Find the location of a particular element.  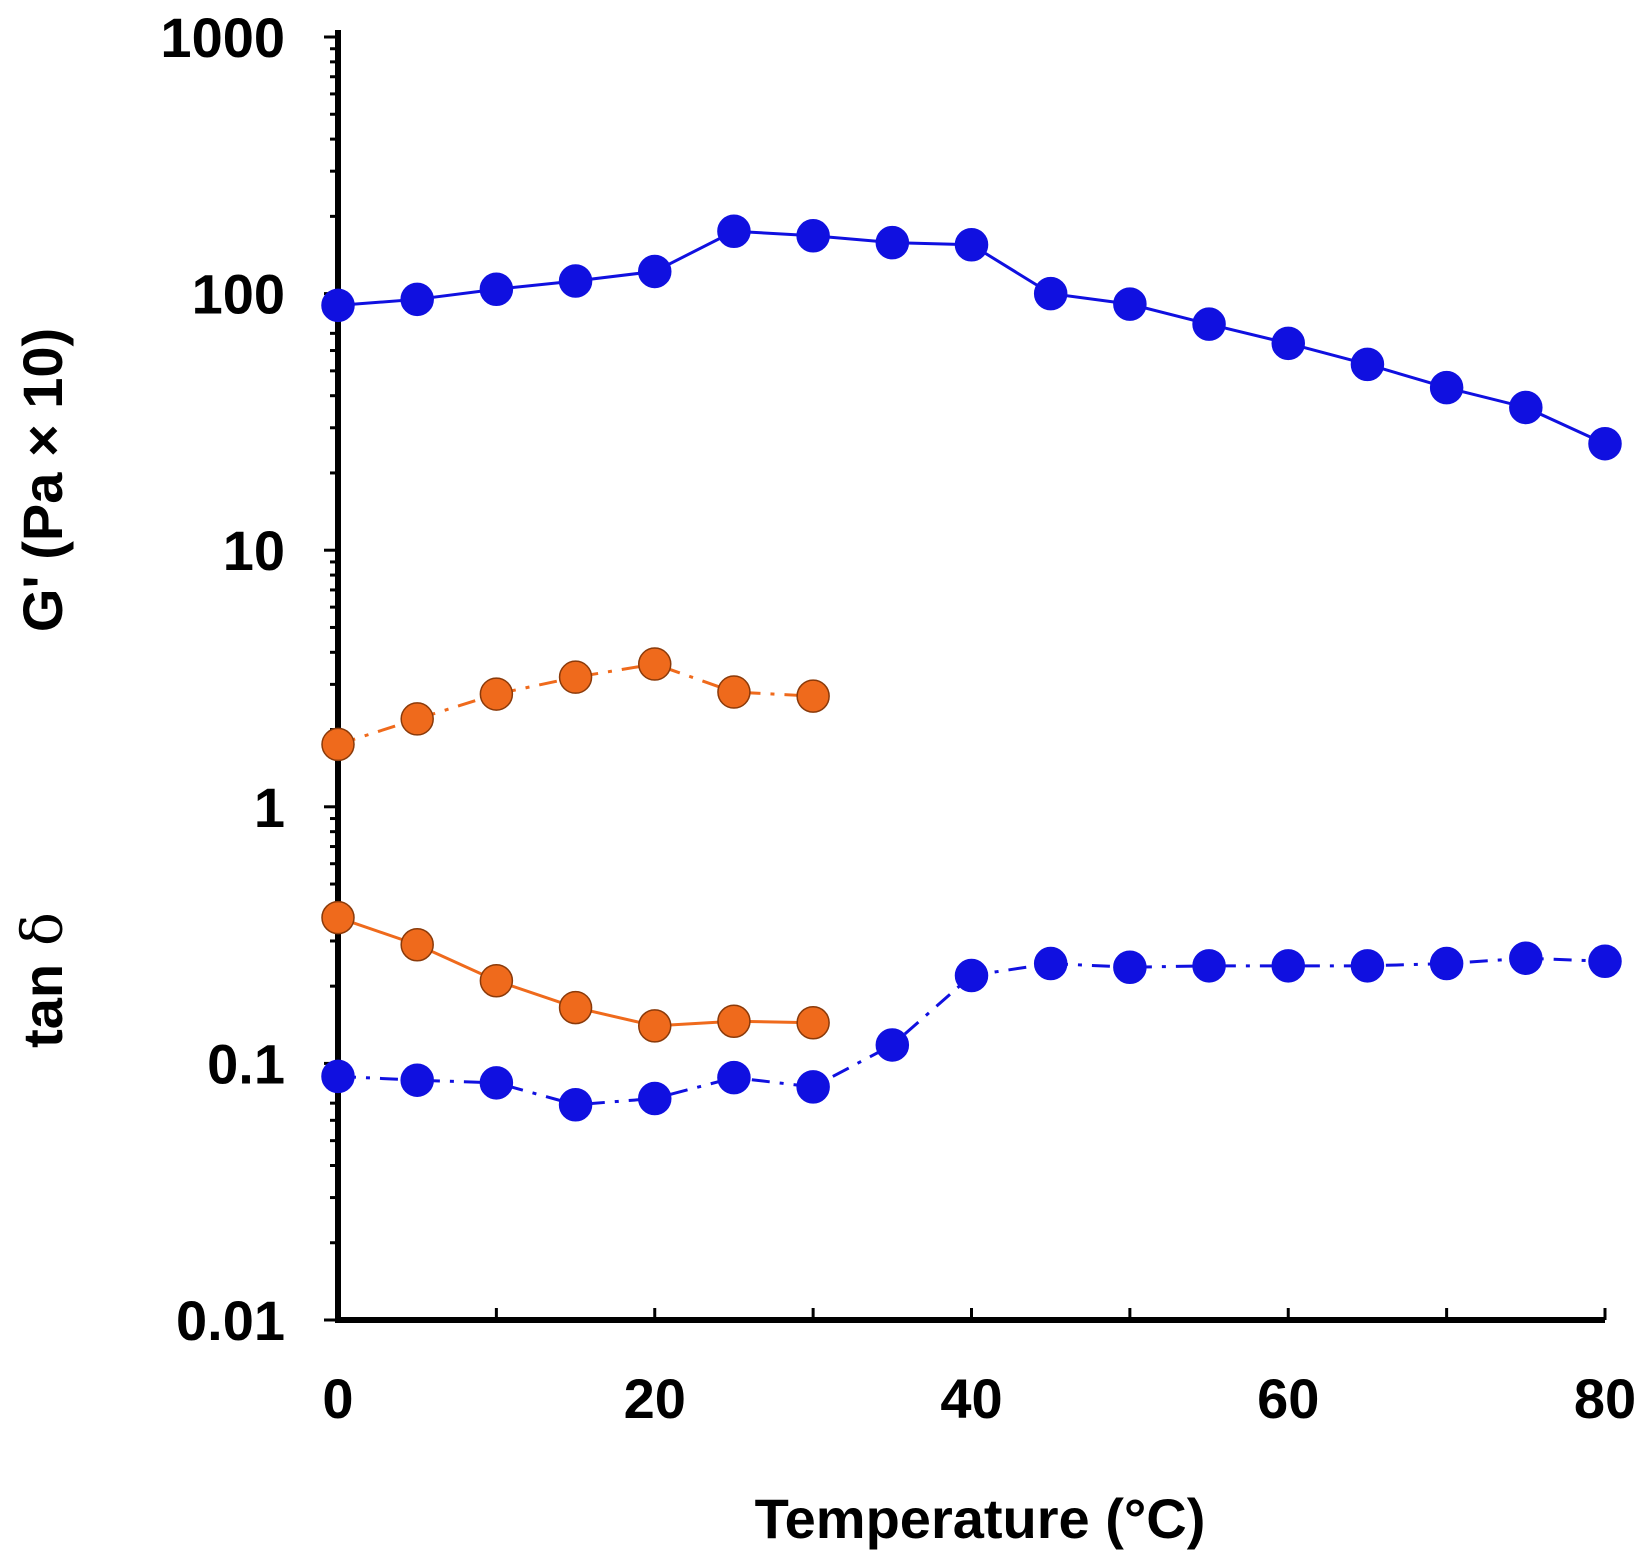

x-tick-label: 20 is located at coordinates (655, 1398).